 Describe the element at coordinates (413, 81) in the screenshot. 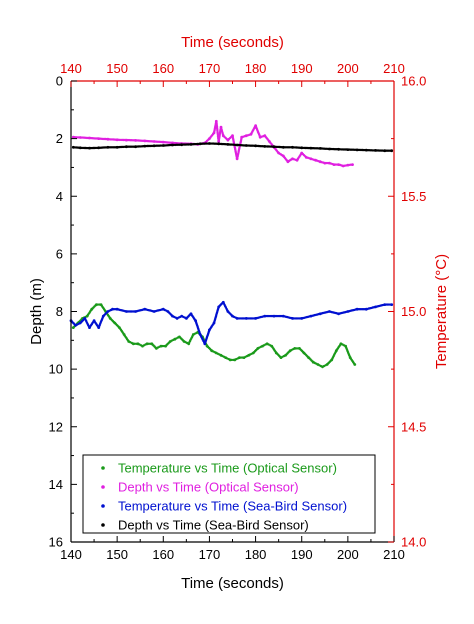

I see `y-right-tick-label: 16.0` at that location.